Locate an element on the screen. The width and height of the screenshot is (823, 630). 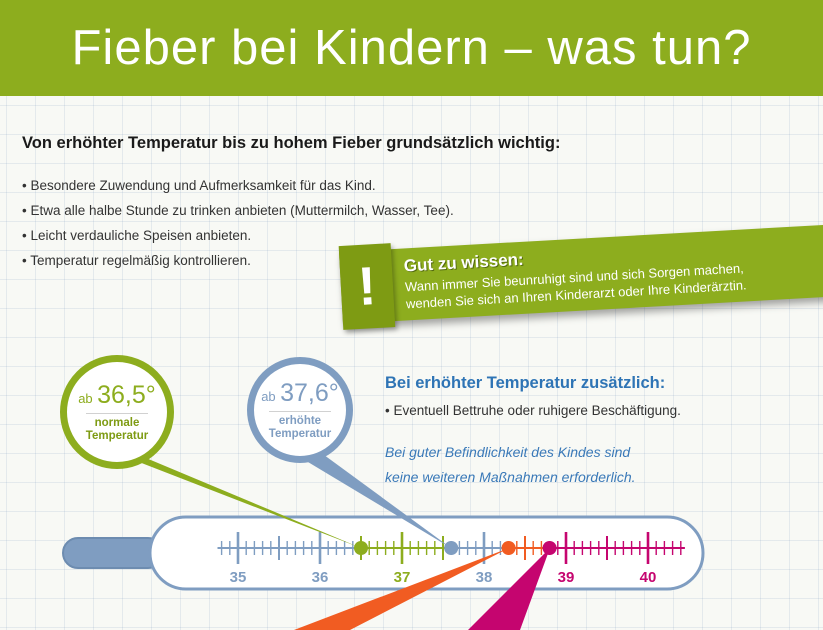
elevated-note-line1: Bei guter Befindlichkeit des Kindes sind is located at coordinates (508, 452).